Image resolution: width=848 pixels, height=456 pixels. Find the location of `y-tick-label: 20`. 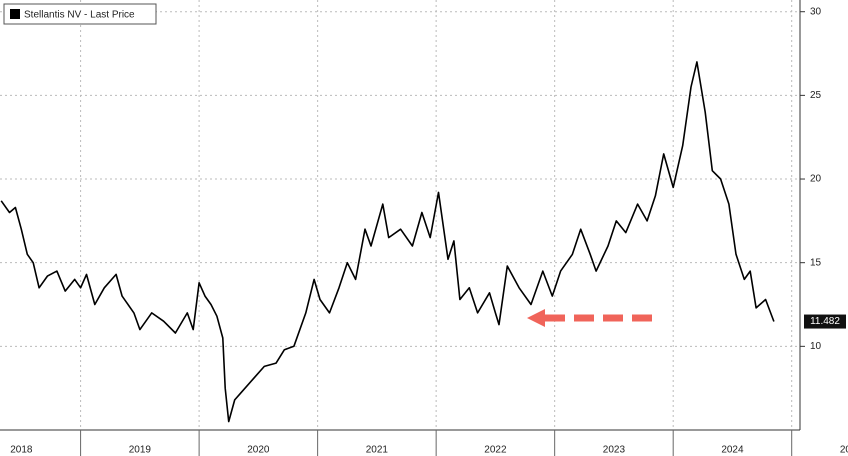

y-tick-label: 20 is located at coordinates (816, 179).